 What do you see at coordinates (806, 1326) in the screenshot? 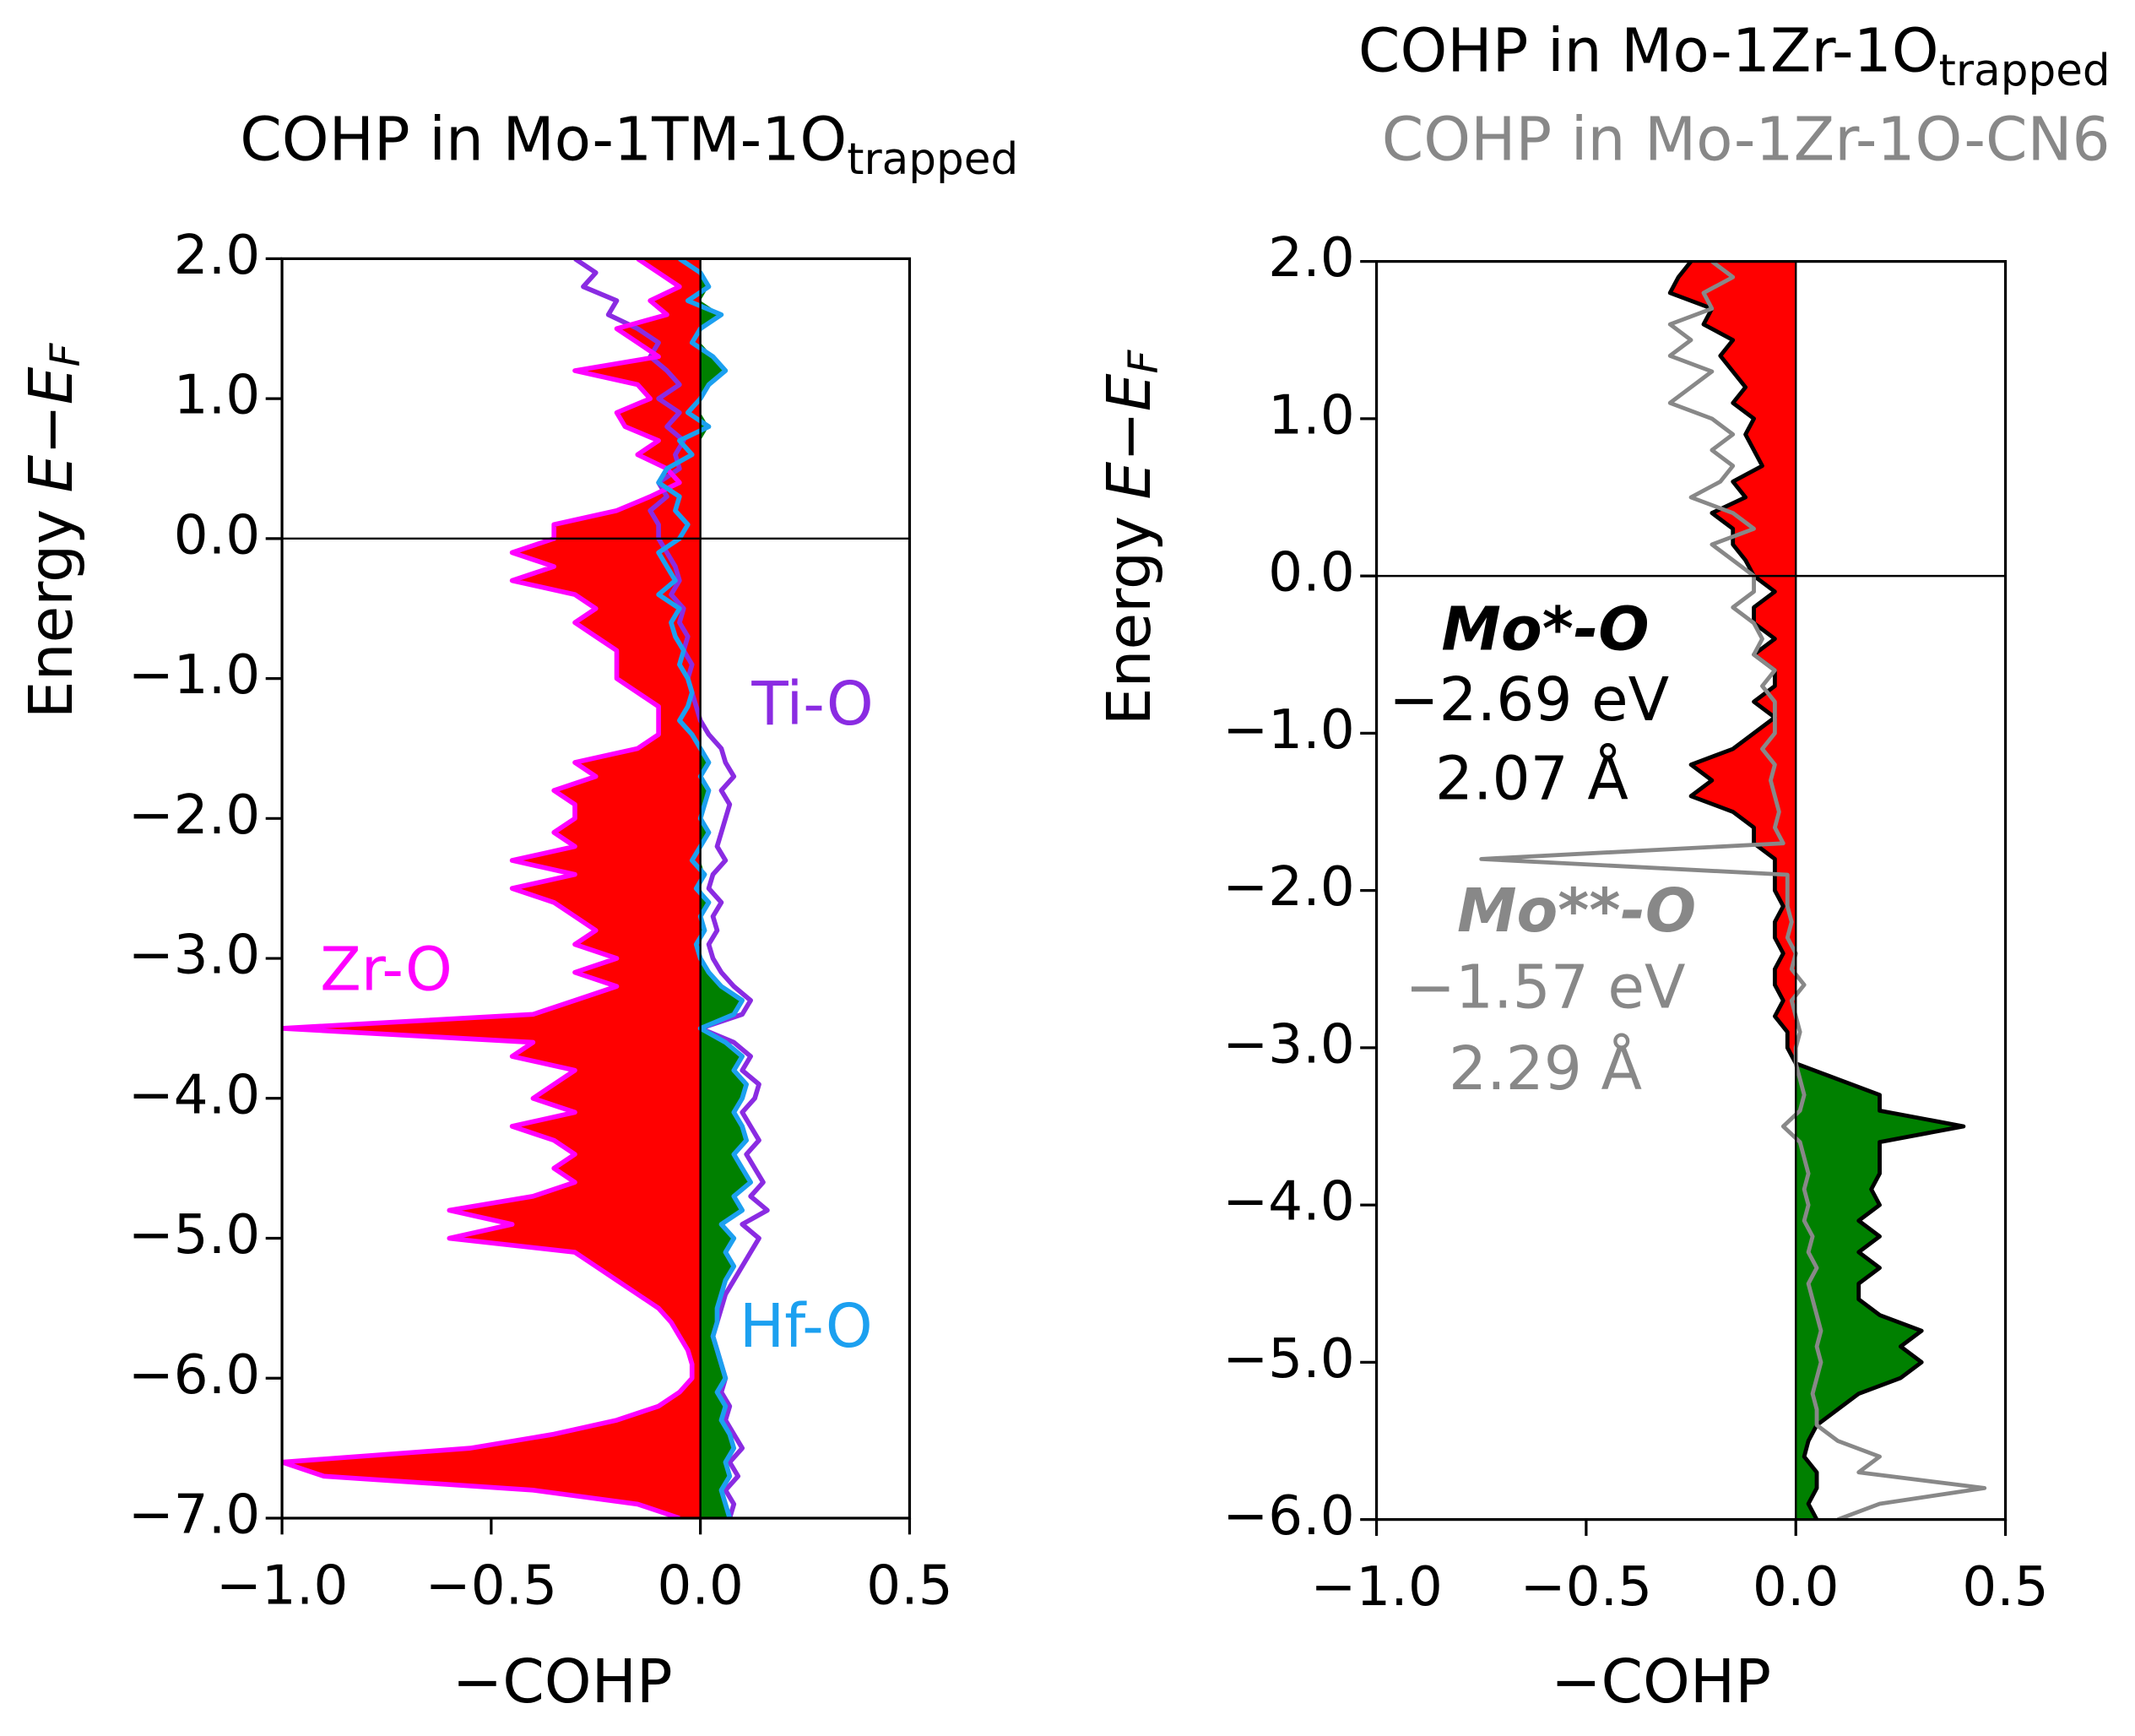
I see `annotation: Hf-O` at bounding box center [806, 1326].